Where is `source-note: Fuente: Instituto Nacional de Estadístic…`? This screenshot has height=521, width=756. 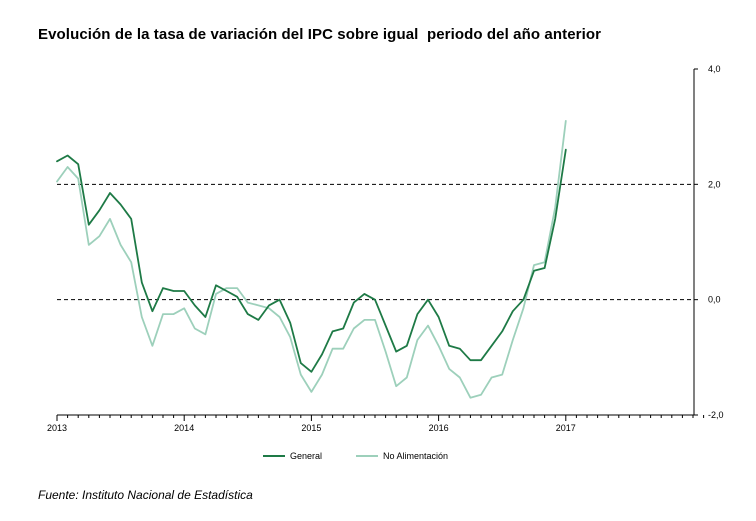
source-note: Fuente: Instituto Nacional de Estadístic… is located at coordinates (145, 495).